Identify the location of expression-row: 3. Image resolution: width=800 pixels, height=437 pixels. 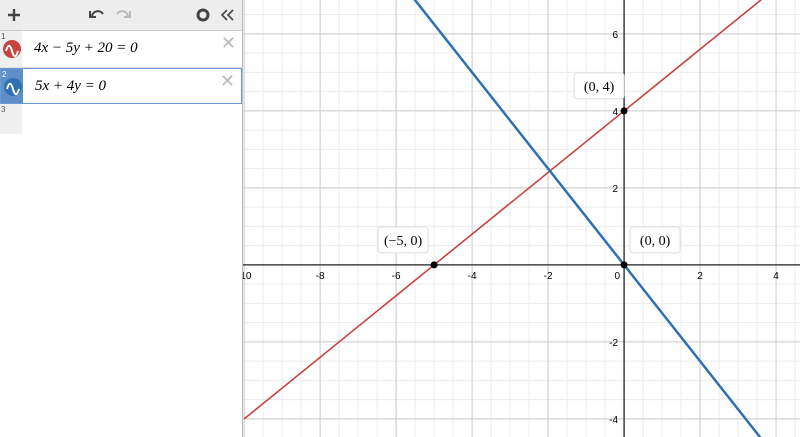
(121, 119).